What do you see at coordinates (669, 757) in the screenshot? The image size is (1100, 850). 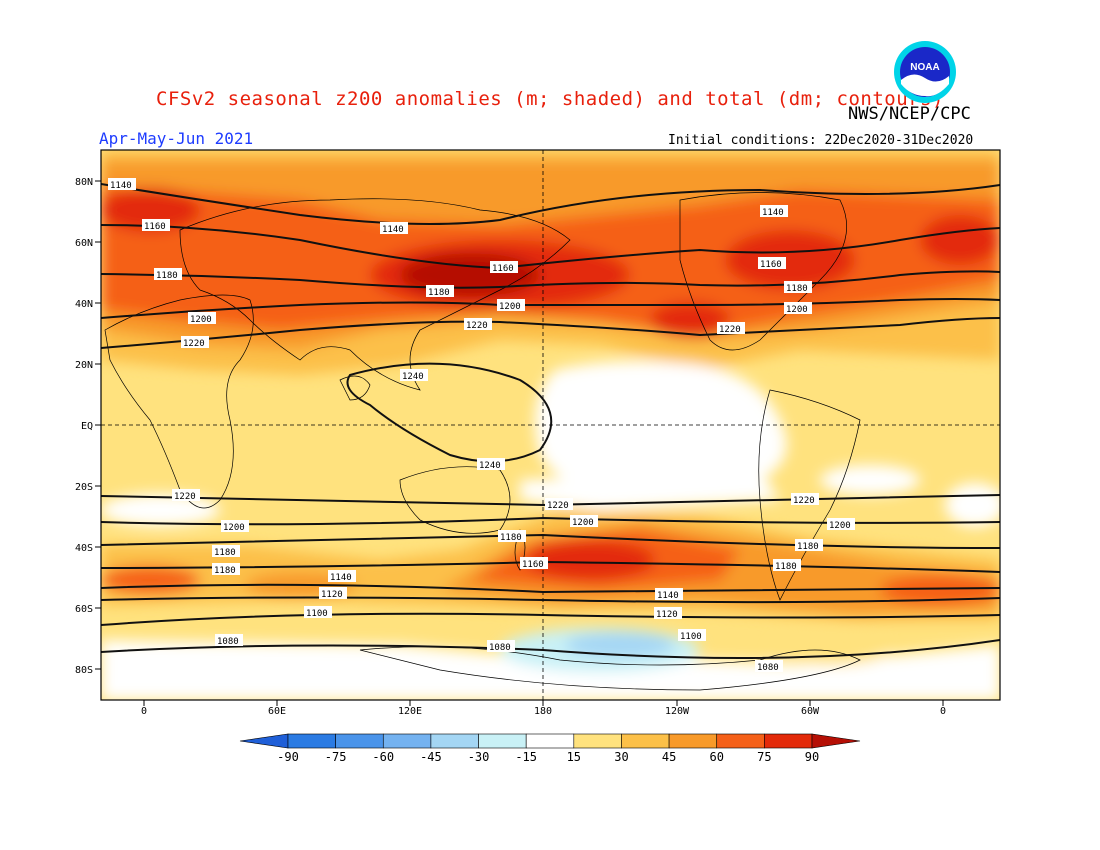 I see `colorbar-label: 45` at bounding box center [669, 757].